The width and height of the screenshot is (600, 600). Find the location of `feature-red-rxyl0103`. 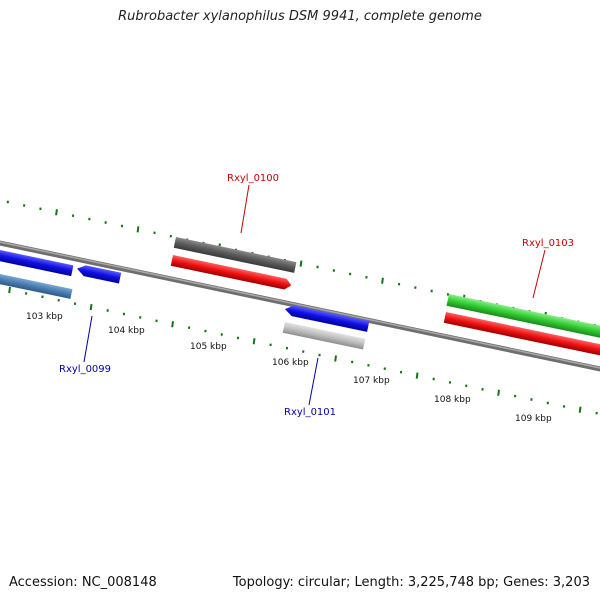

feature-red-rxyl0103 is located at coordinates (521, 334).